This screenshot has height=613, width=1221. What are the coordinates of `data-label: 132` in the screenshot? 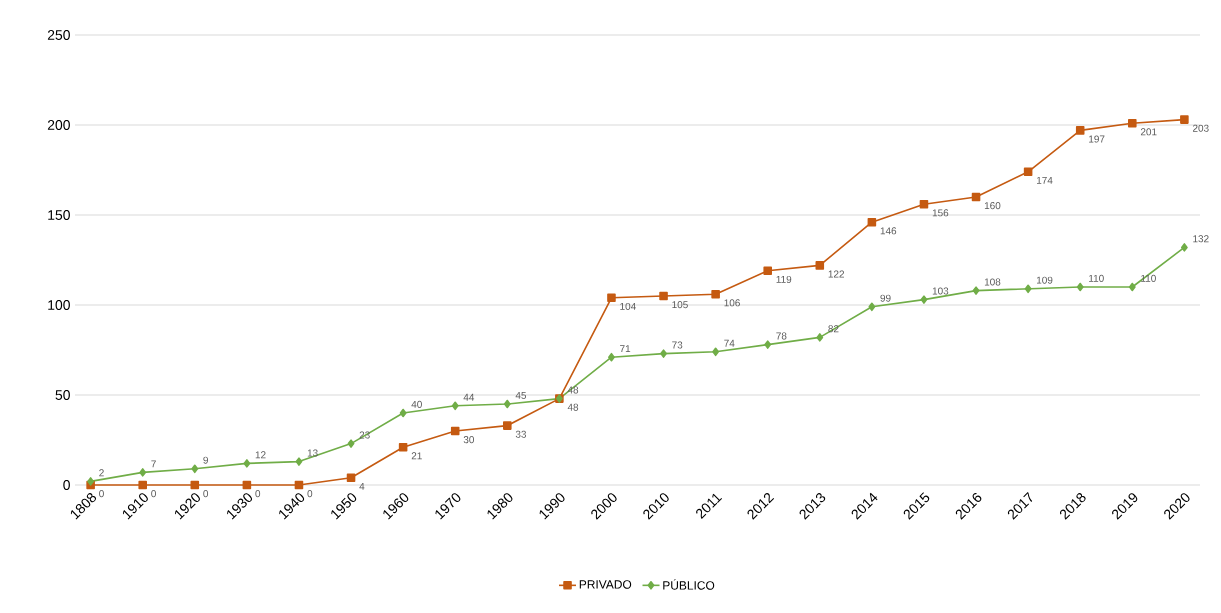 It's located at (1201, 239).